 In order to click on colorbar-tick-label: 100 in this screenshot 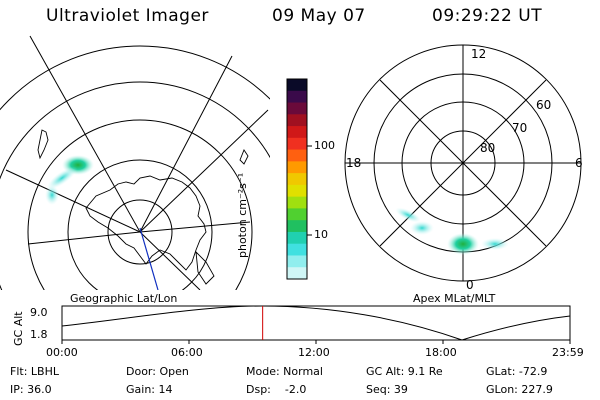, I will do `click(324, 145)`.